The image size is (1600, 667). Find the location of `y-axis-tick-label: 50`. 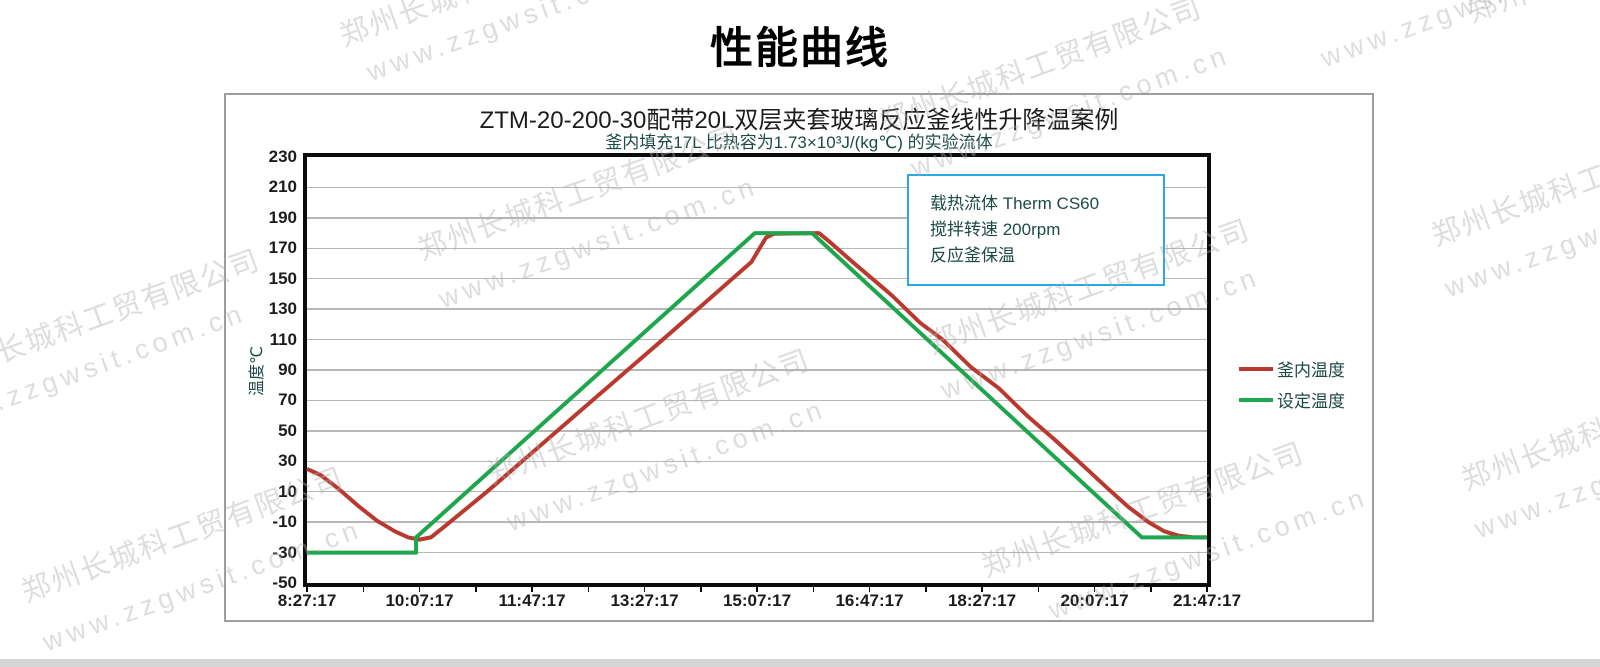

y-axis-tick-label: 50 is located at coordinates (287, 430).